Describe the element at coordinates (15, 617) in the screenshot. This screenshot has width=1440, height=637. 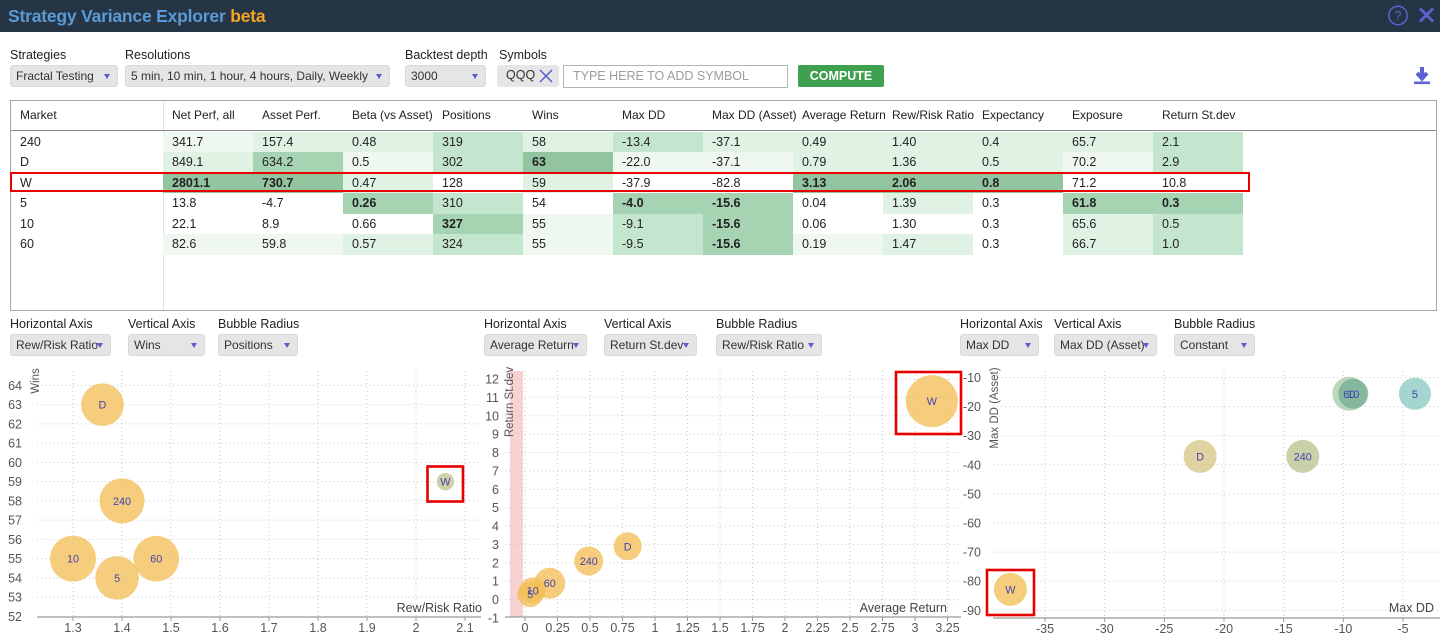
I see `svg-text: 52` at that location.